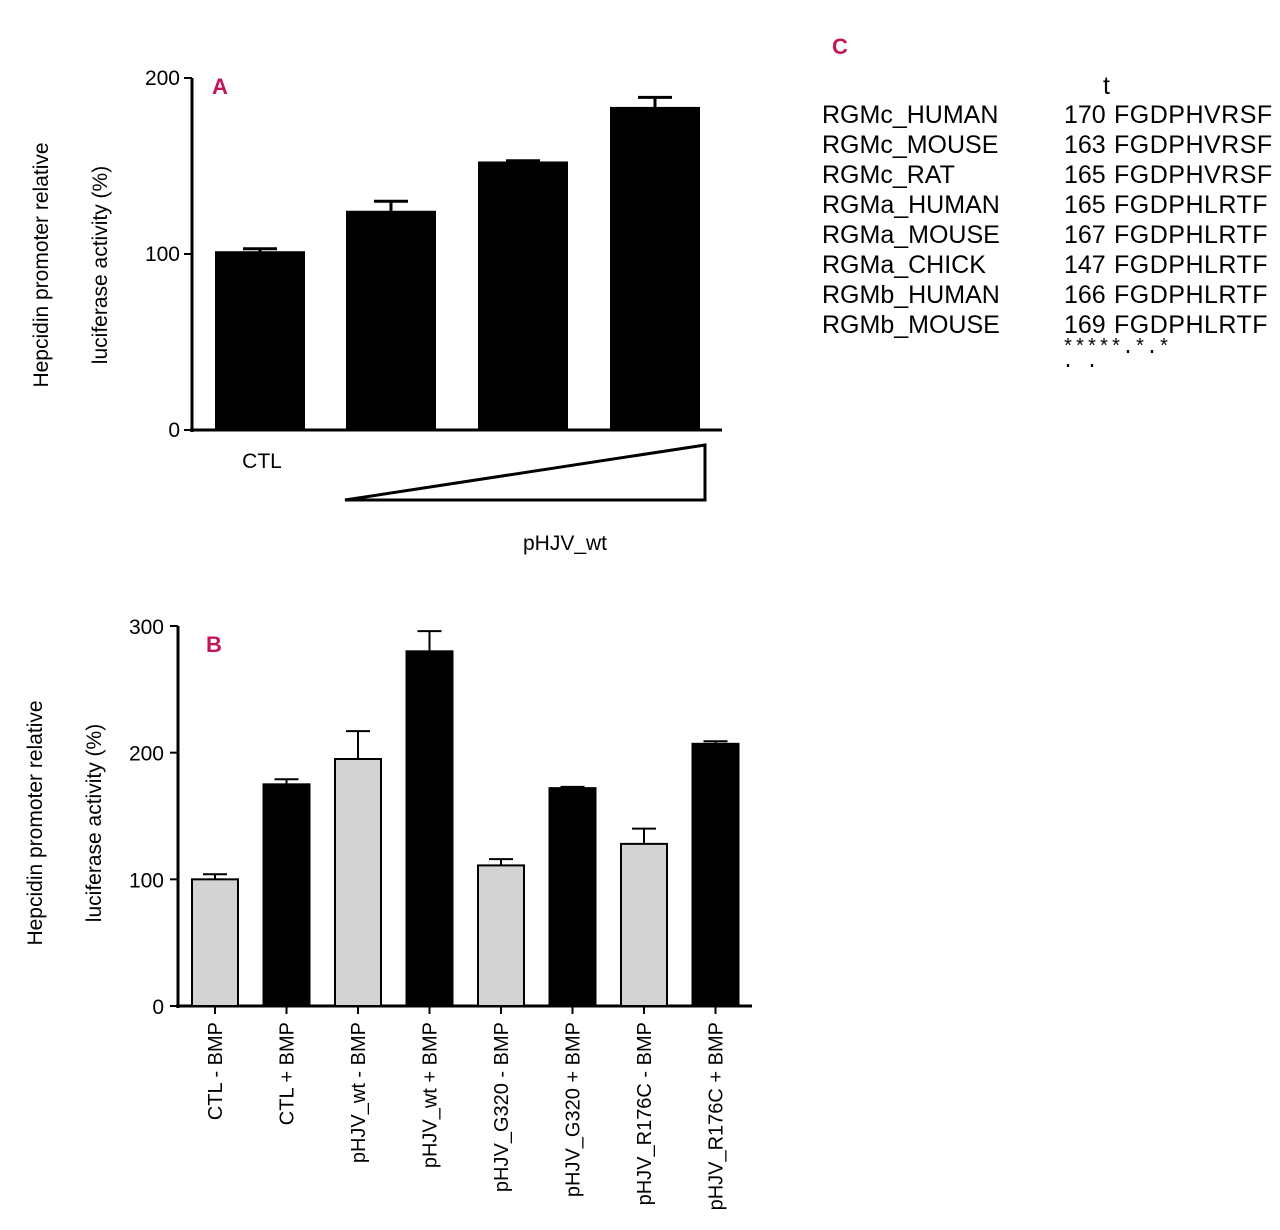  Describe the element at coordinates (565, 543) in the screenshot. I see `gradient-label: pHJV_wt` at that location.